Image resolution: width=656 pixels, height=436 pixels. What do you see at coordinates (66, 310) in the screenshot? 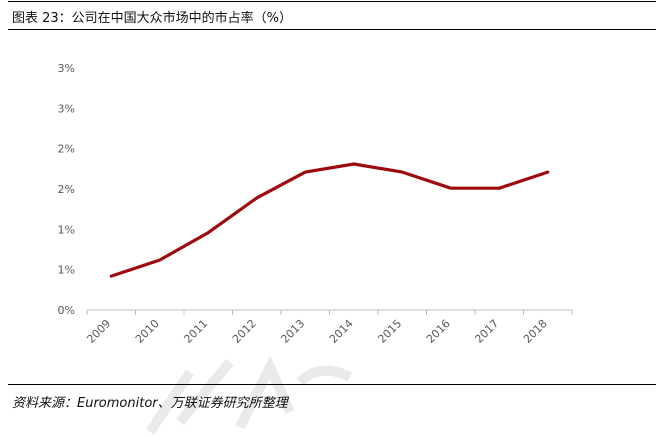
I see `y-tick-label: 0%` at bounding box center [66, 310].